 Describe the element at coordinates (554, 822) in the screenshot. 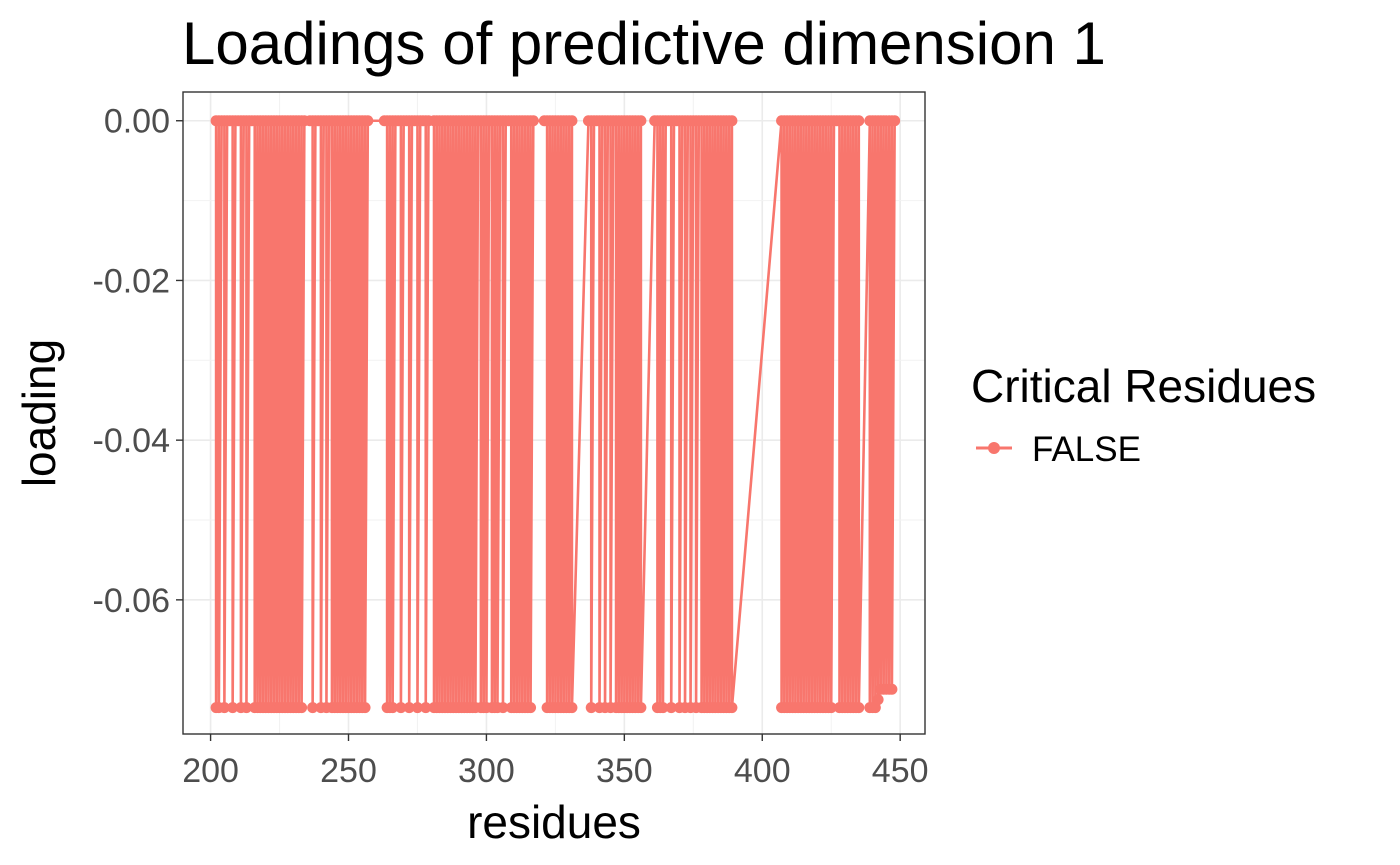

I see `x-axis-title: residues` at that location.